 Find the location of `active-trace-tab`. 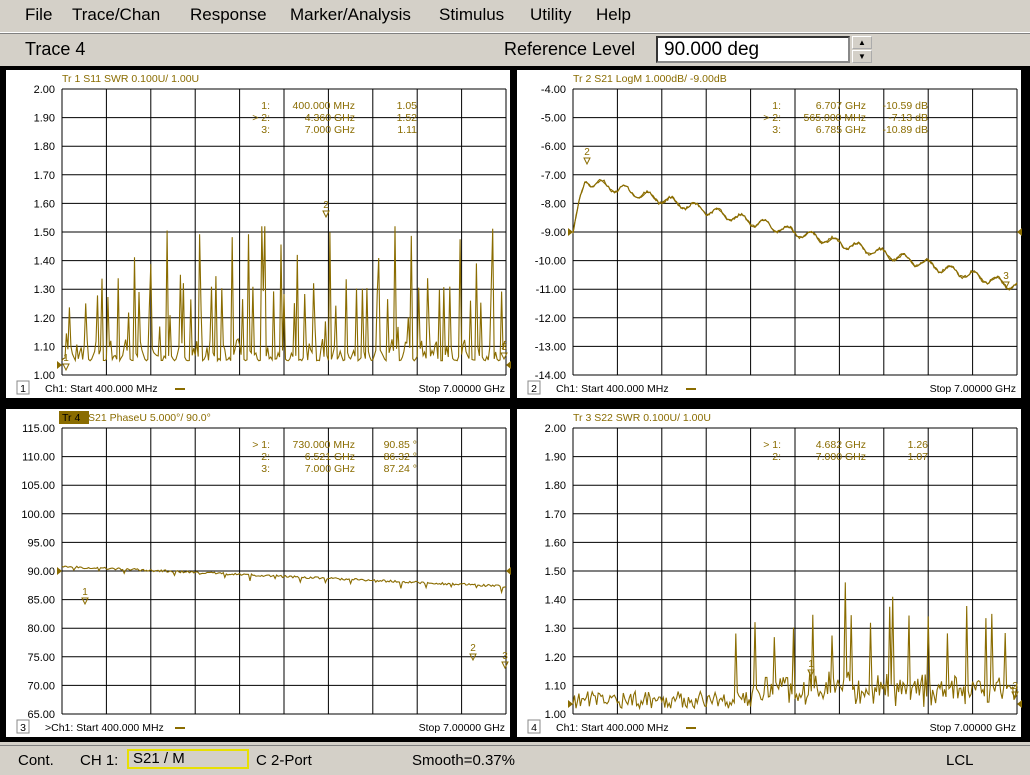

active-trace-tab is located at coordinates (74, 417).